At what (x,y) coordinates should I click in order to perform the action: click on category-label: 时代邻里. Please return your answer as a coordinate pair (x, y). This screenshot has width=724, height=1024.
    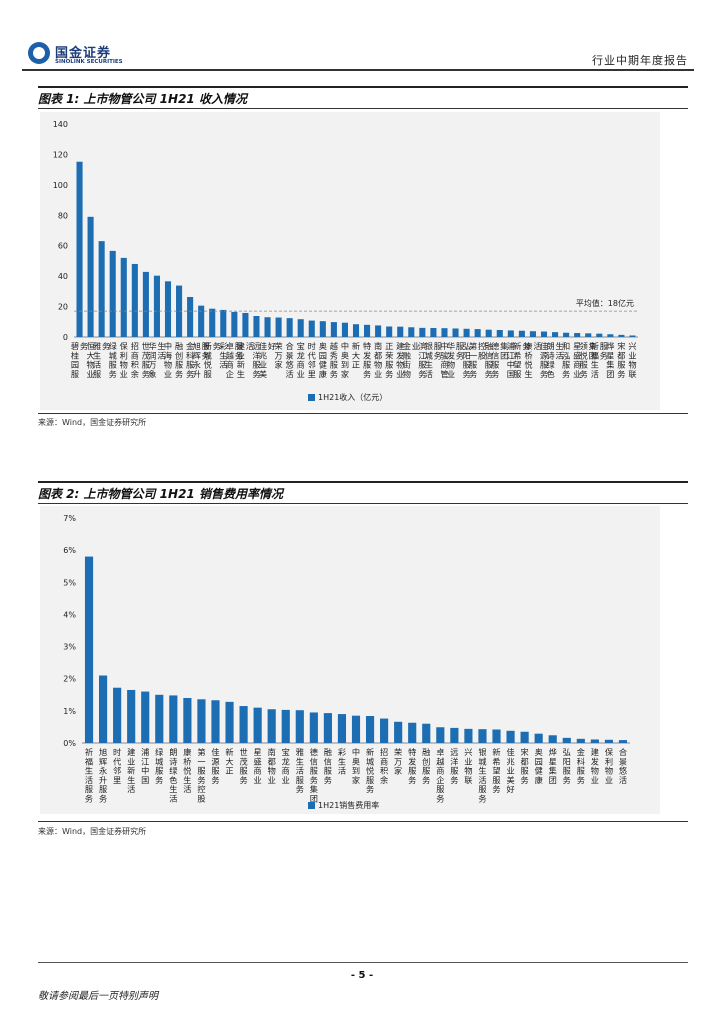
    Looking at the image, I should click on (117, 766).